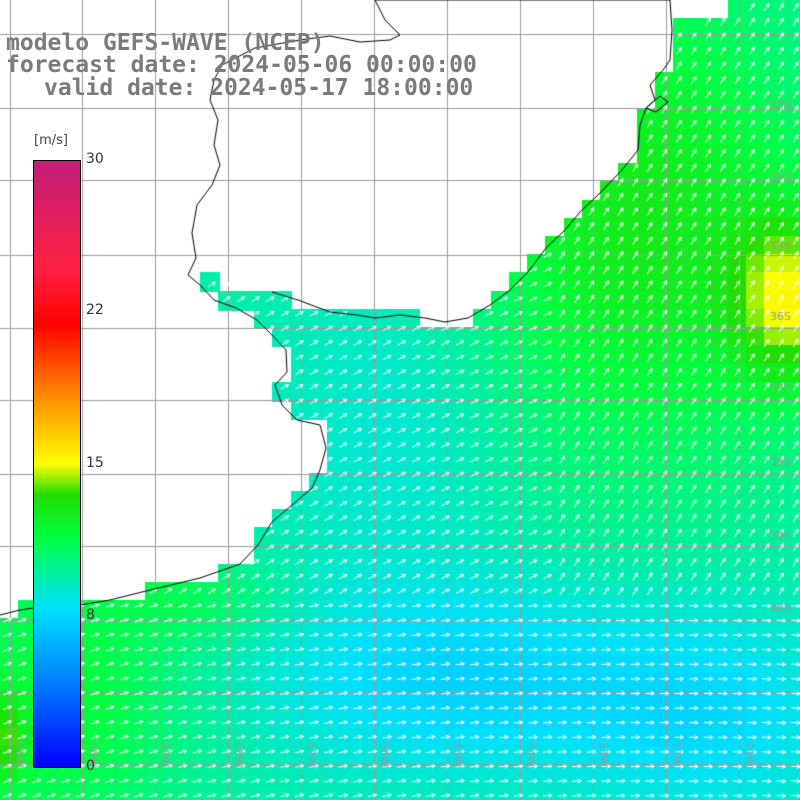 This screenshot has width=800, height=800. Describe the element at coordinates (165, 43) in the screenshot. I see `model-title: modelo GEFS-WAVE (NCEP)` at that location.